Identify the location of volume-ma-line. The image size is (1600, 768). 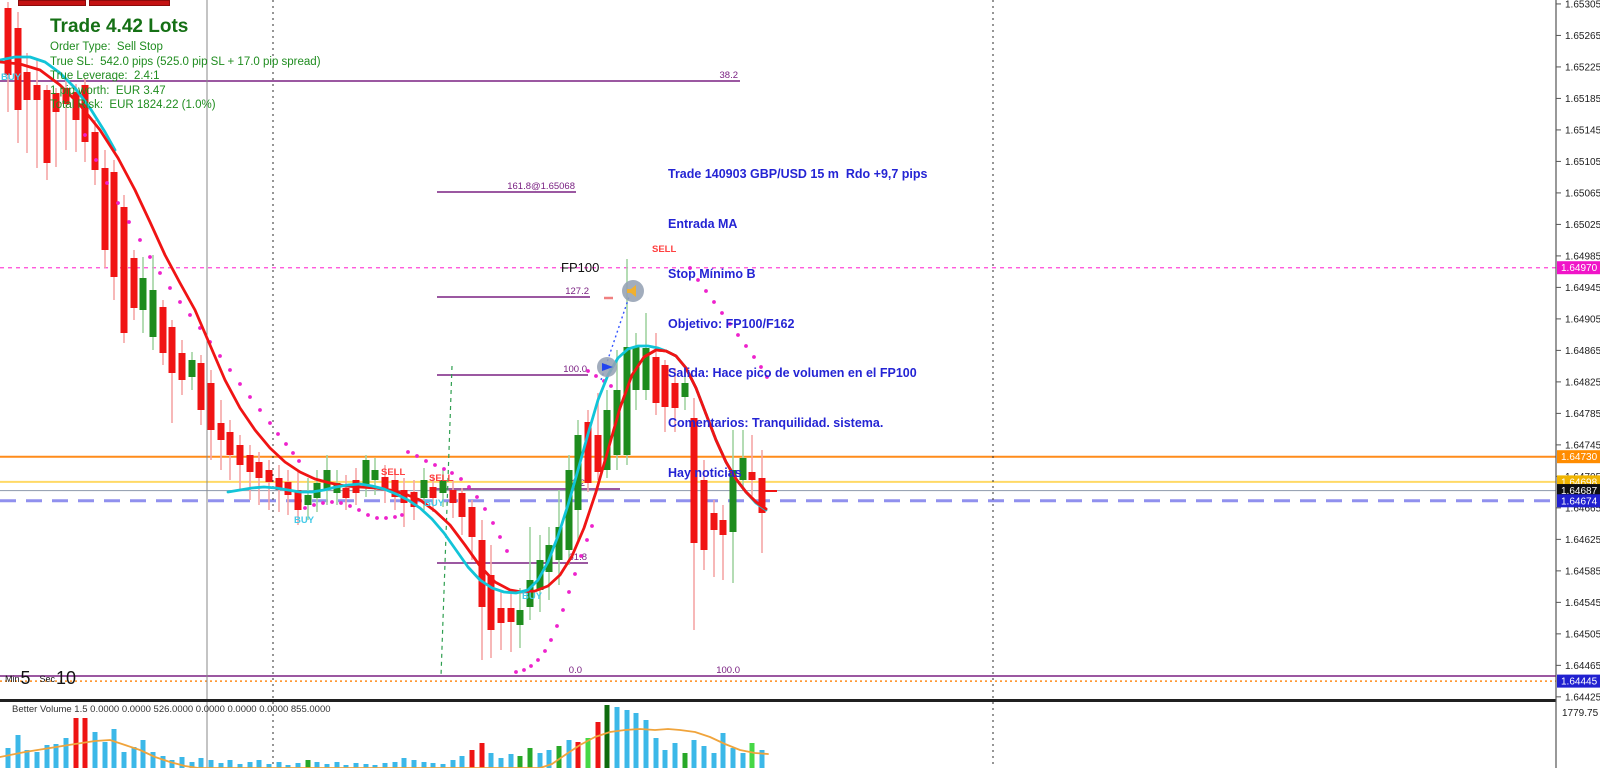
(384, 748).